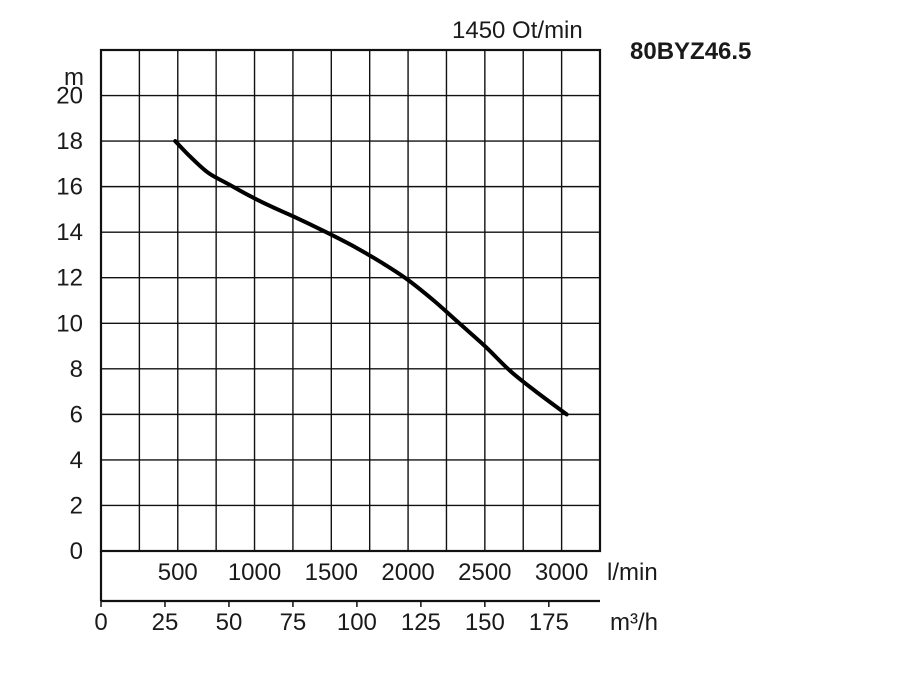 Image resolution: width=900 pixels, height=700 pixels. Describe the element at coordinates (76, 414) in the screenshot. I see `y-tick-label: 6` at that location.